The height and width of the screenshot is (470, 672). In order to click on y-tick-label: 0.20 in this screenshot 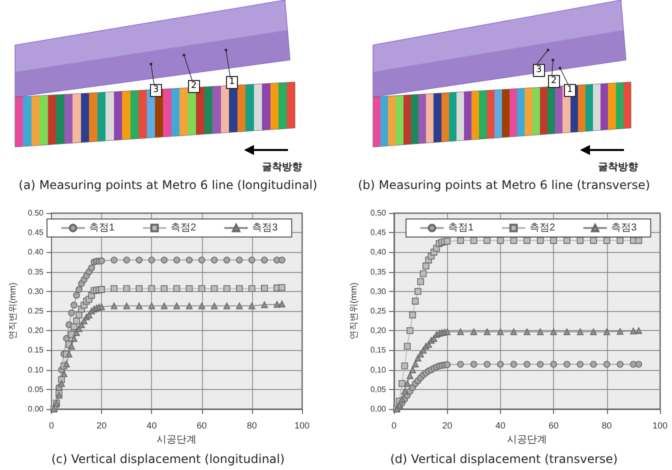, I will do `click(36, 331)`.